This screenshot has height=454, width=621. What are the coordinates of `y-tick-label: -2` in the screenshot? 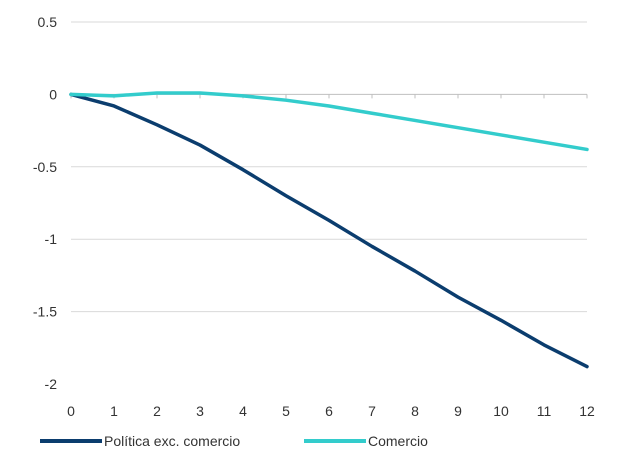 It's located at (51, 384).